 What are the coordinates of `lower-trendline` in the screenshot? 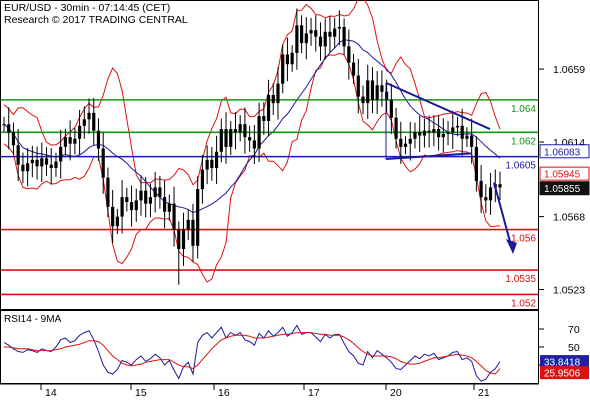 It's located at (429, 156).